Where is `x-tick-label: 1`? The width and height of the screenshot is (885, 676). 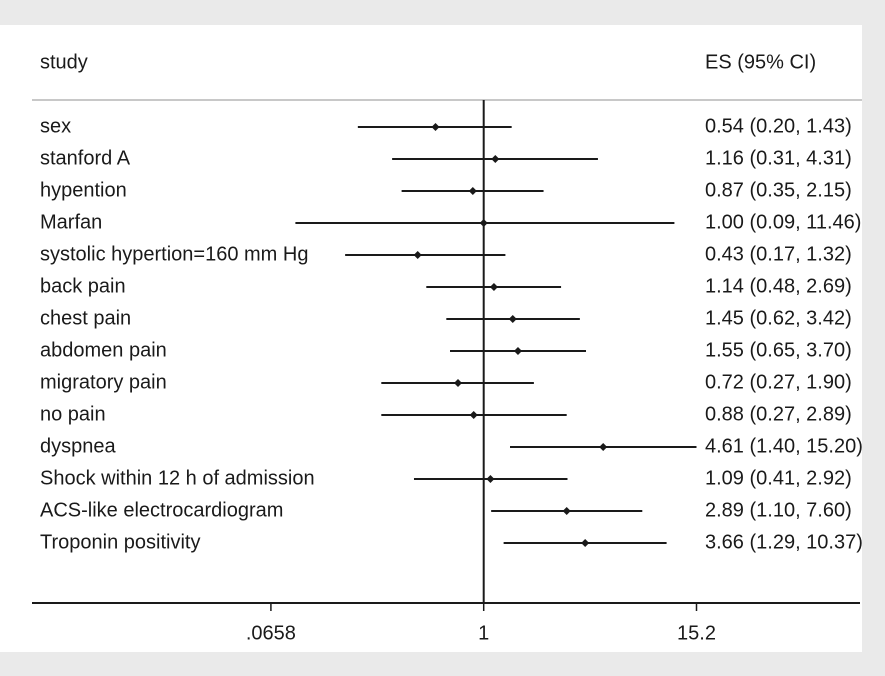 x-tick-label: 1 is located at coordinates (483, 633).